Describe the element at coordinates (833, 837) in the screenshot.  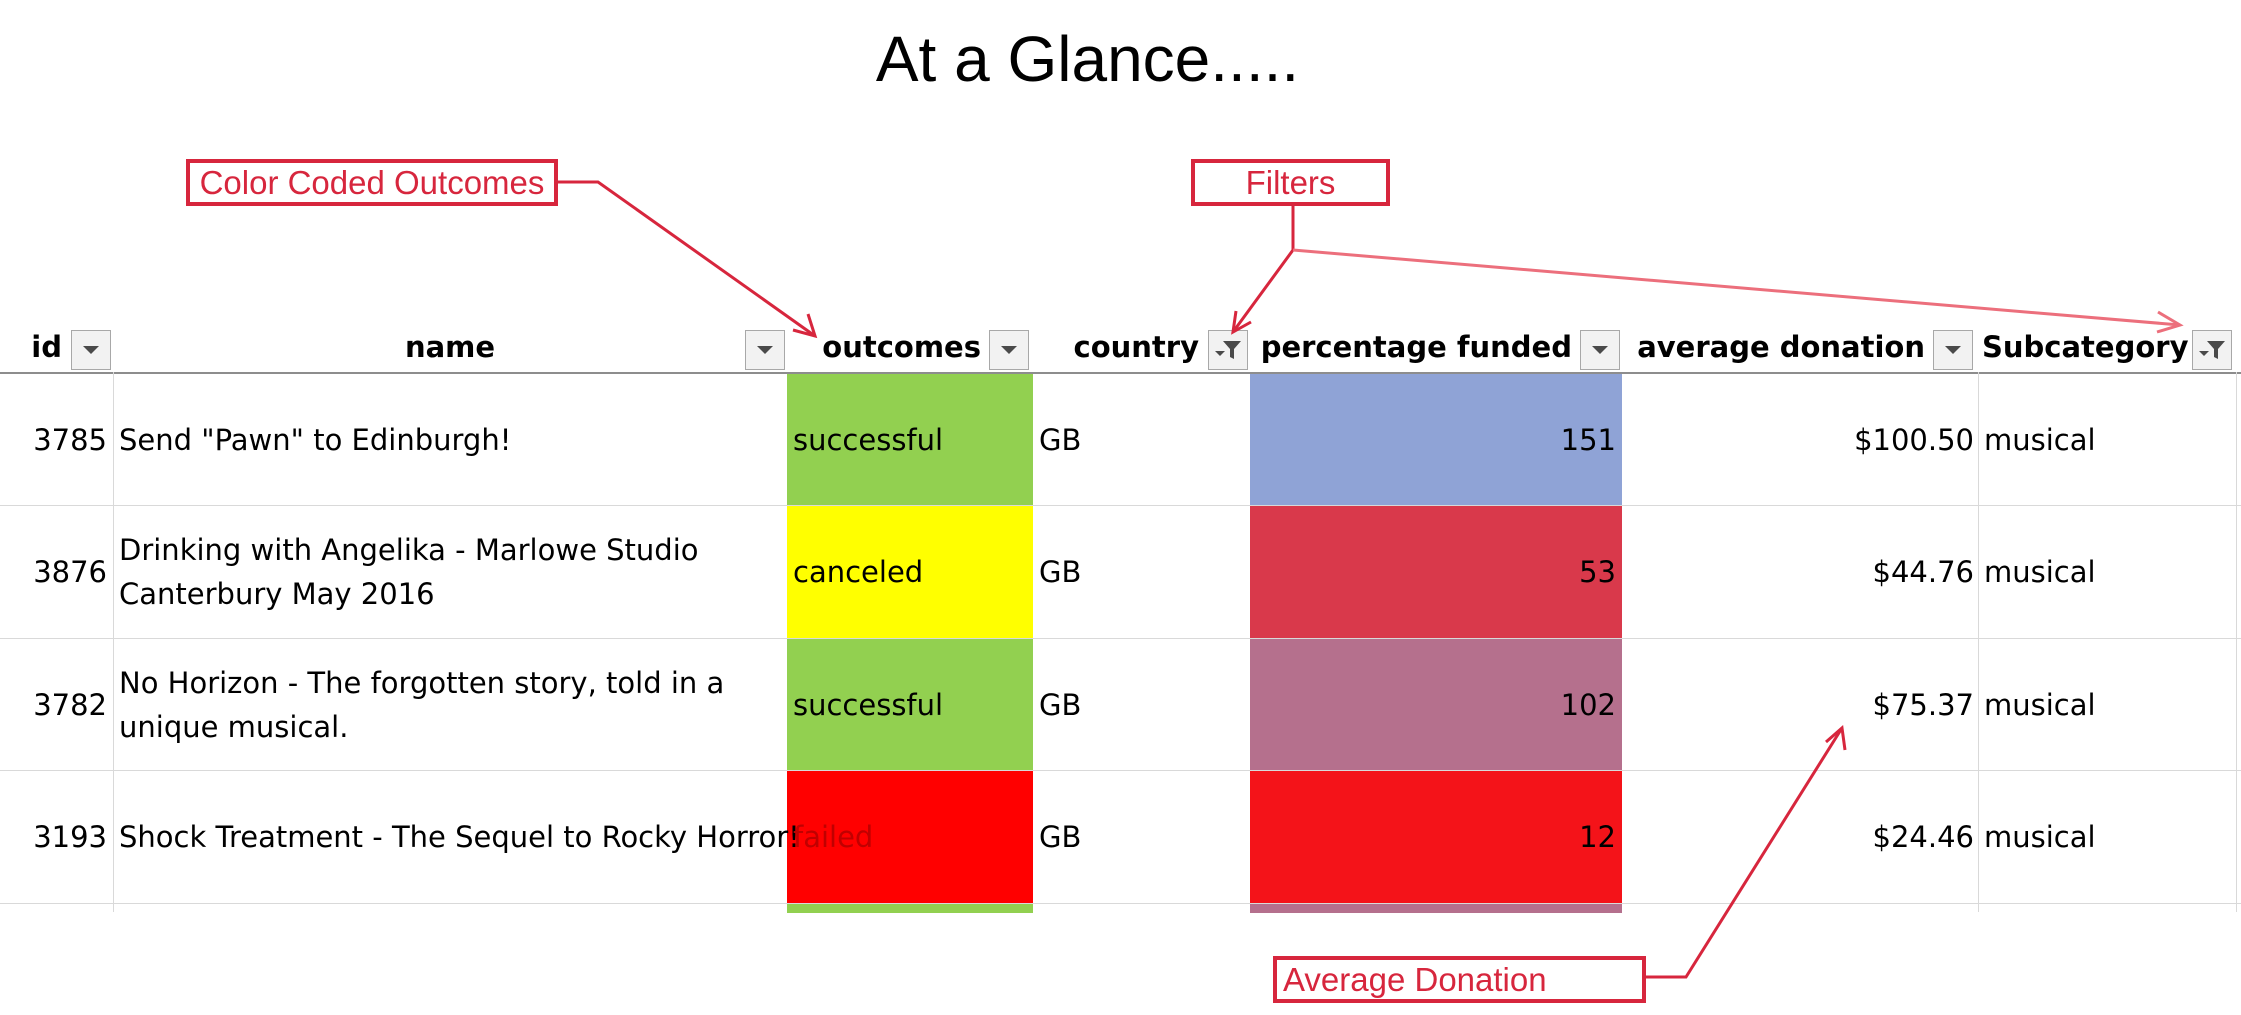
I see `cell-outcome: failed` at that location.